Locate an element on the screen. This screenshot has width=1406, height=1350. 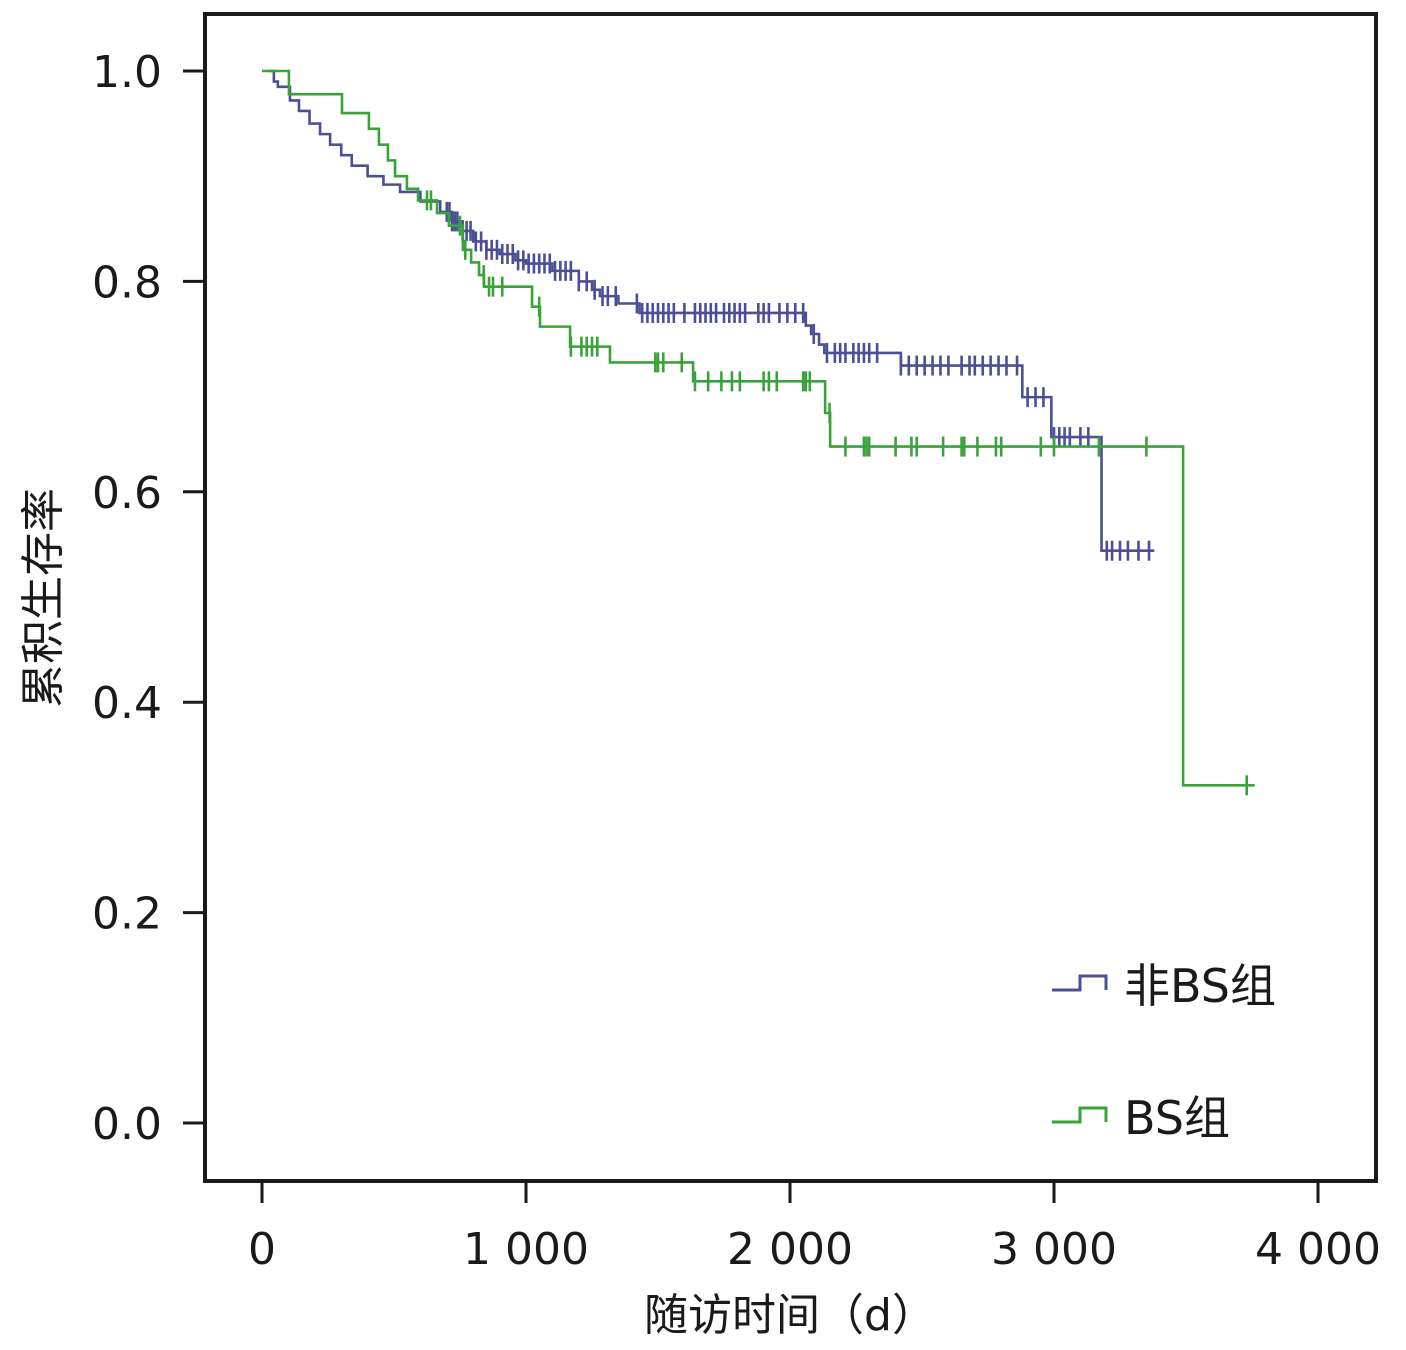
legend: 非BS组 BS组 is located at coordinates (1164, 1052).